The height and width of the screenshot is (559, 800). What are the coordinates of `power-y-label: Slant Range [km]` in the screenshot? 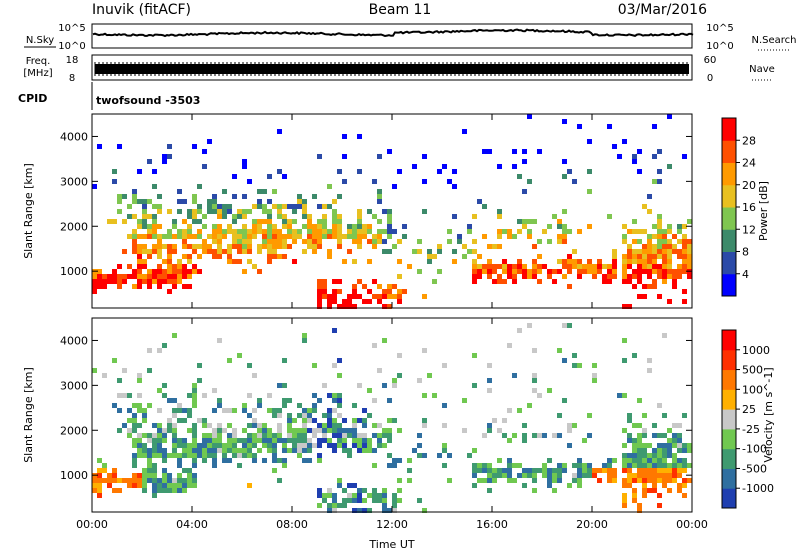 It's located at (28, 211).